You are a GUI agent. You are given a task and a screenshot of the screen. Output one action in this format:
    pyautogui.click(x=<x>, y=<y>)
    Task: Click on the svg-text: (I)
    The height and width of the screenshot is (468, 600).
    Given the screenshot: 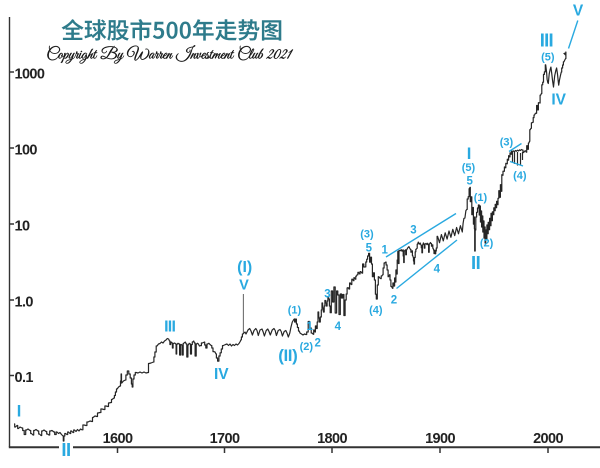 What is the action you would take?
    pyautogui.click(x=244, y=267)
    